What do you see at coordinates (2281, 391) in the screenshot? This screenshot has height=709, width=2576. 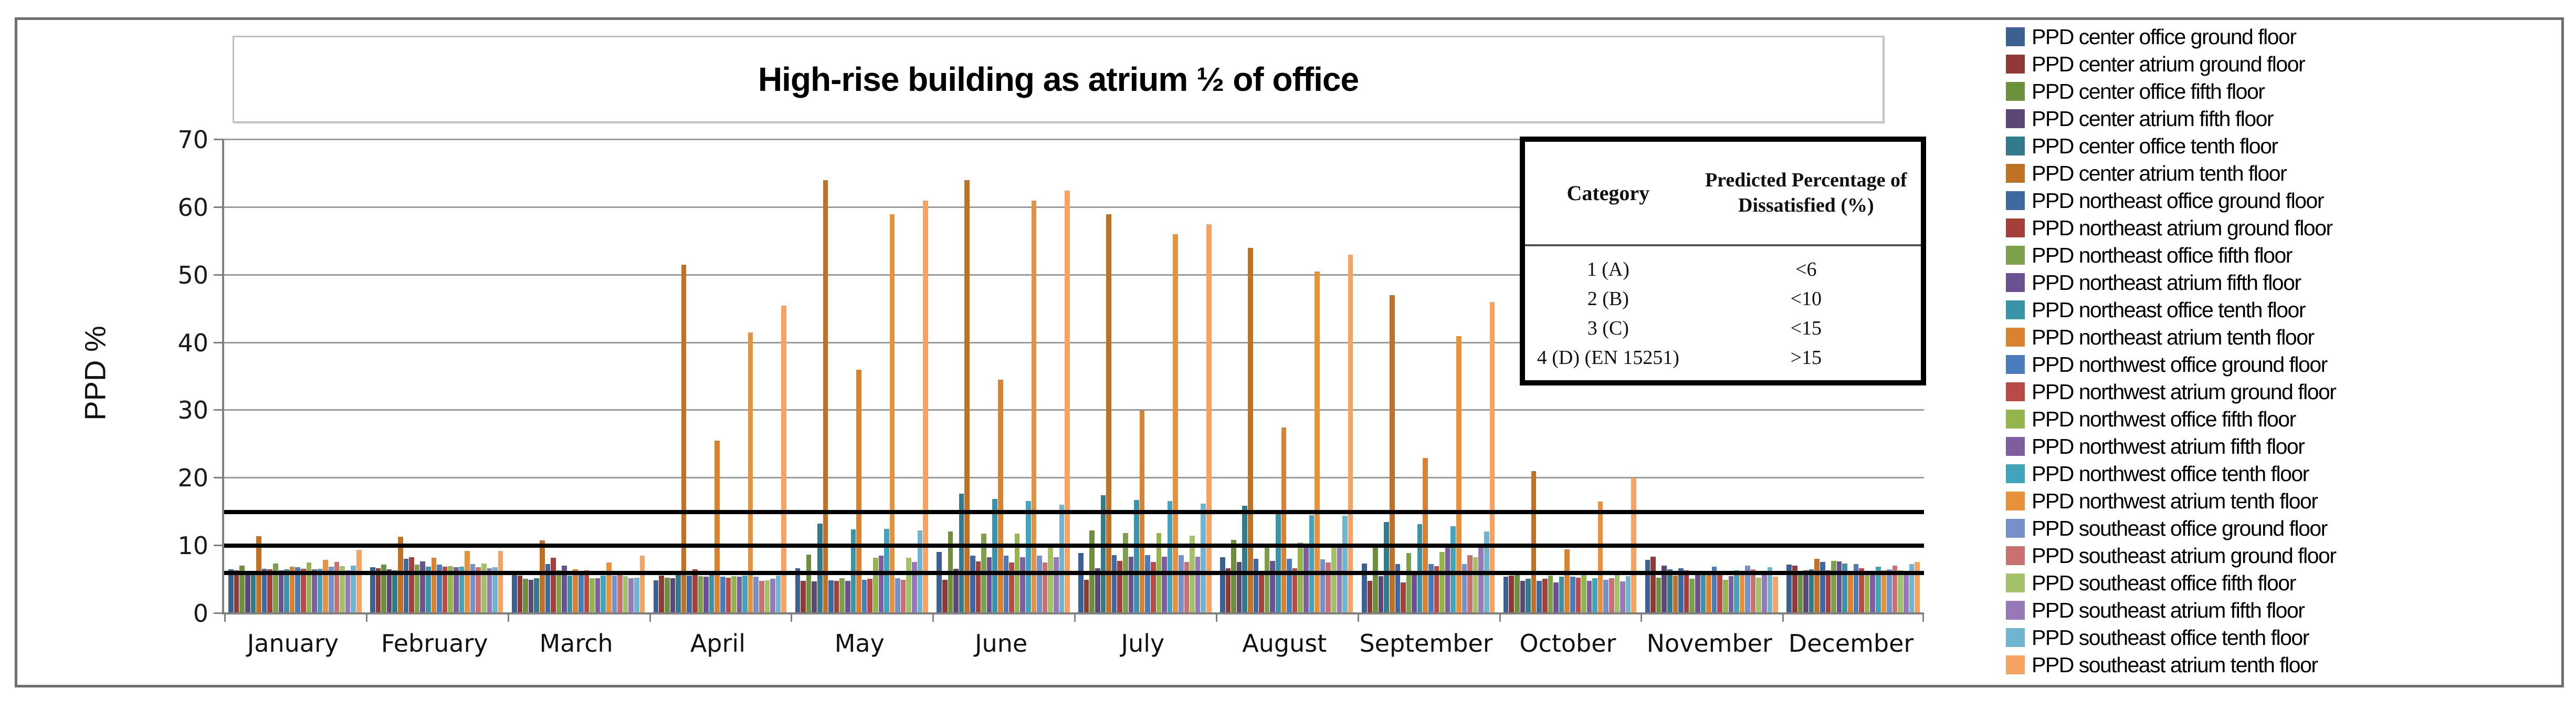 I see `legend-item: PPD northwest atrium ground floor` at bounding box center [2281, 391].